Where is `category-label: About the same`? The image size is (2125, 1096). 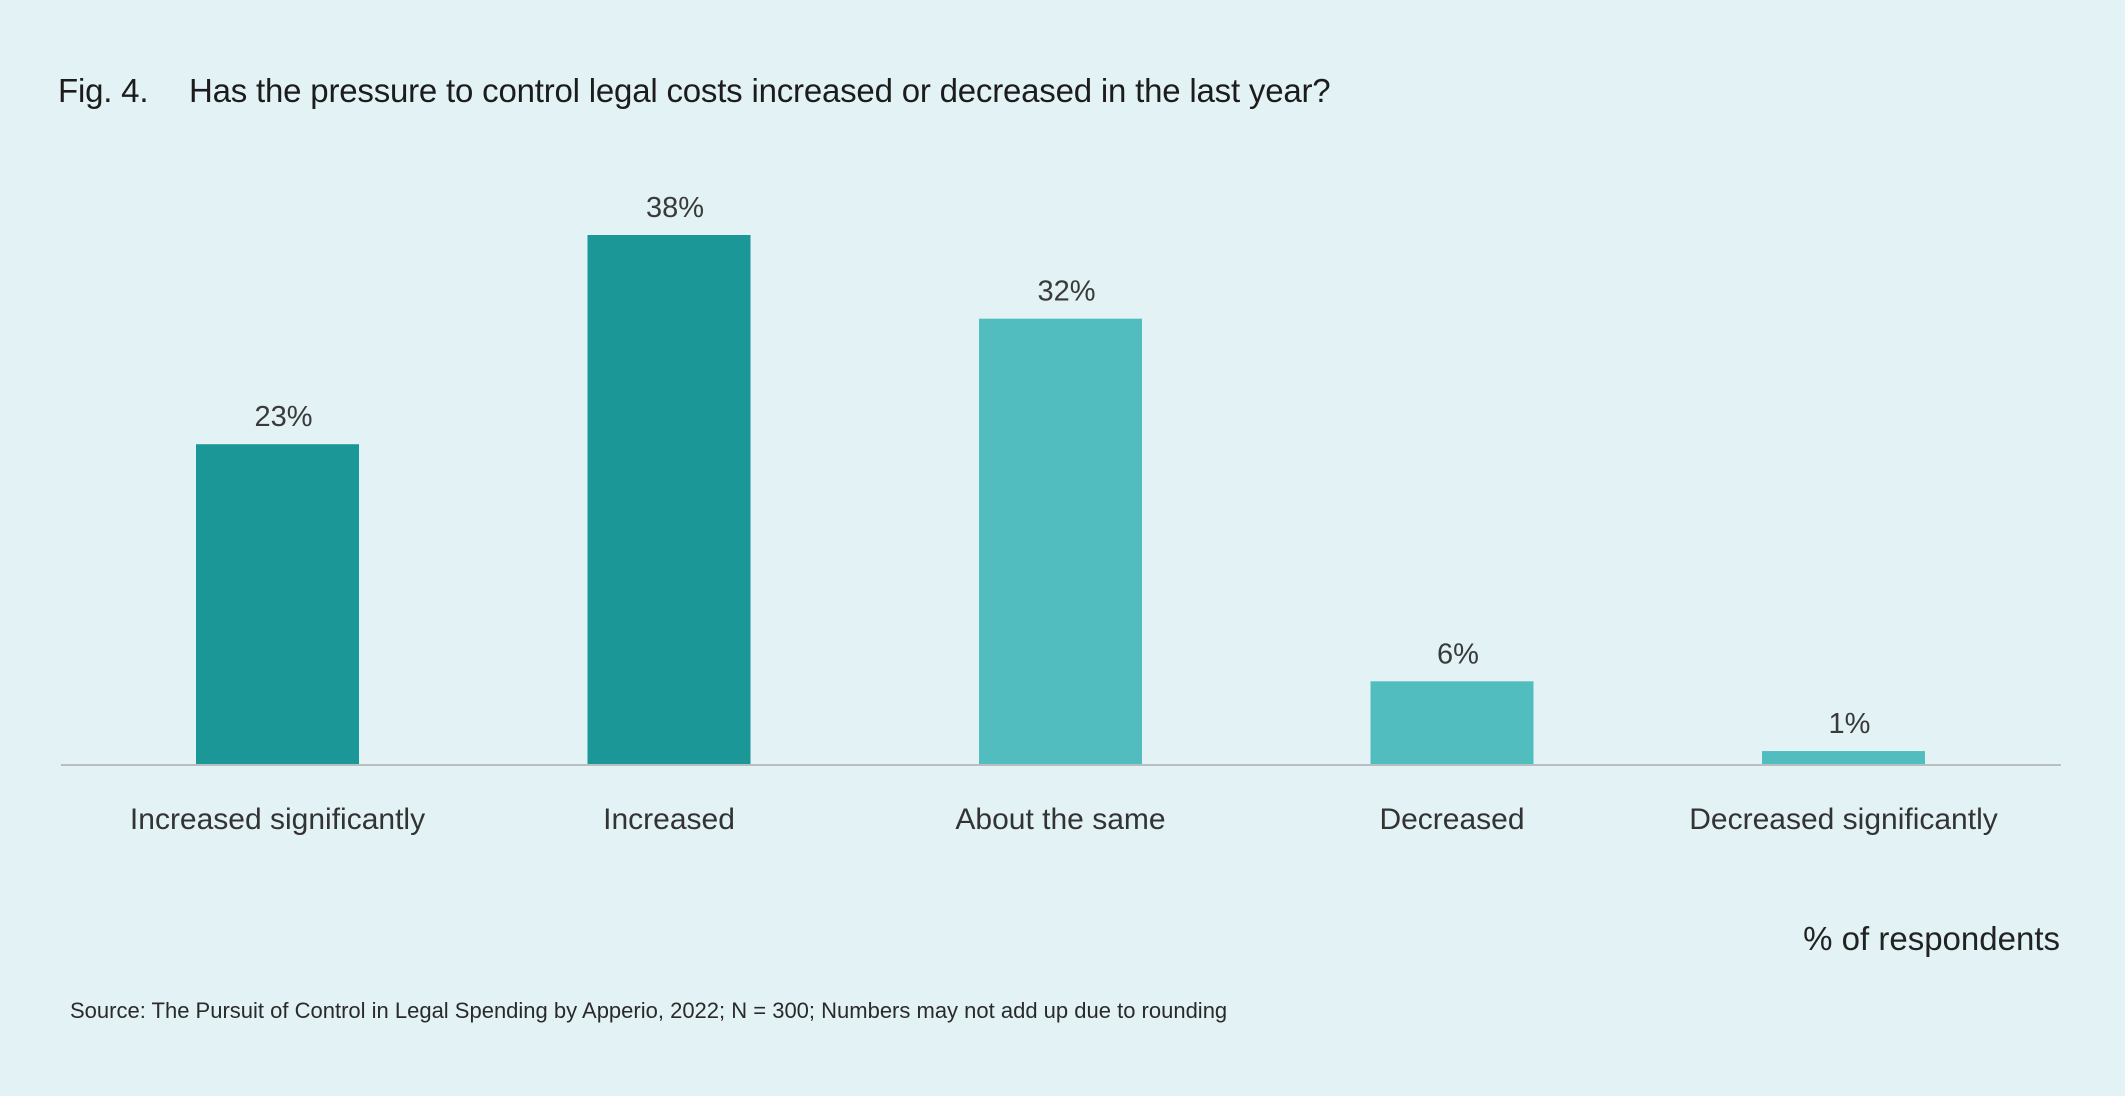
category-label: About the same is located at coordinates (1060, 819).